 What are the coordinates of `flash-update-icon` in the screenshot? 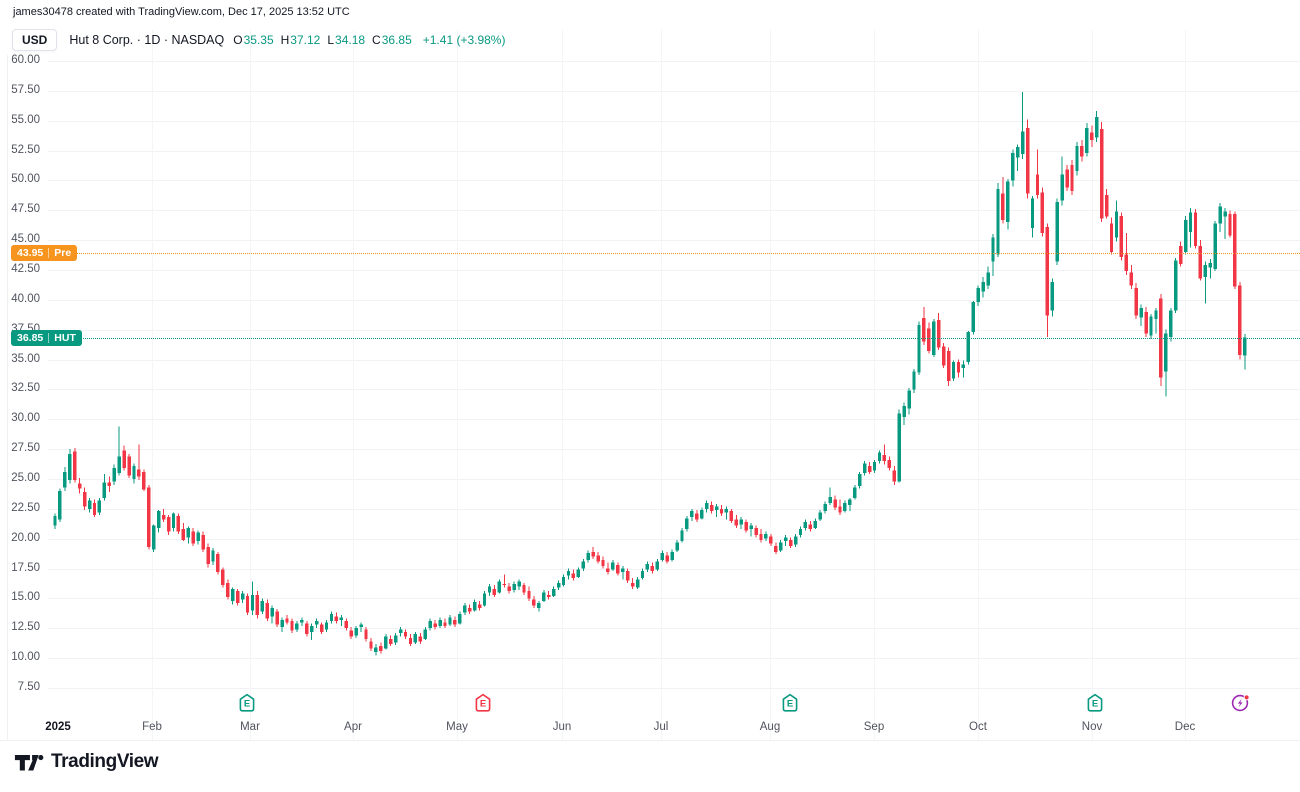 It's located at (1241, 705).